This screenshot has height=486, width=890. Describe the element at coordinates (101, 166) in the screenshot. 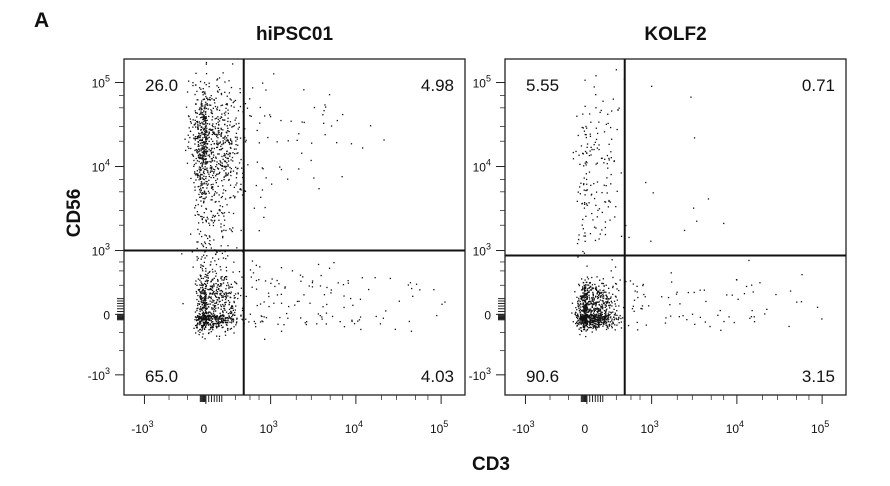

I see `tick-label: 104` at that location.